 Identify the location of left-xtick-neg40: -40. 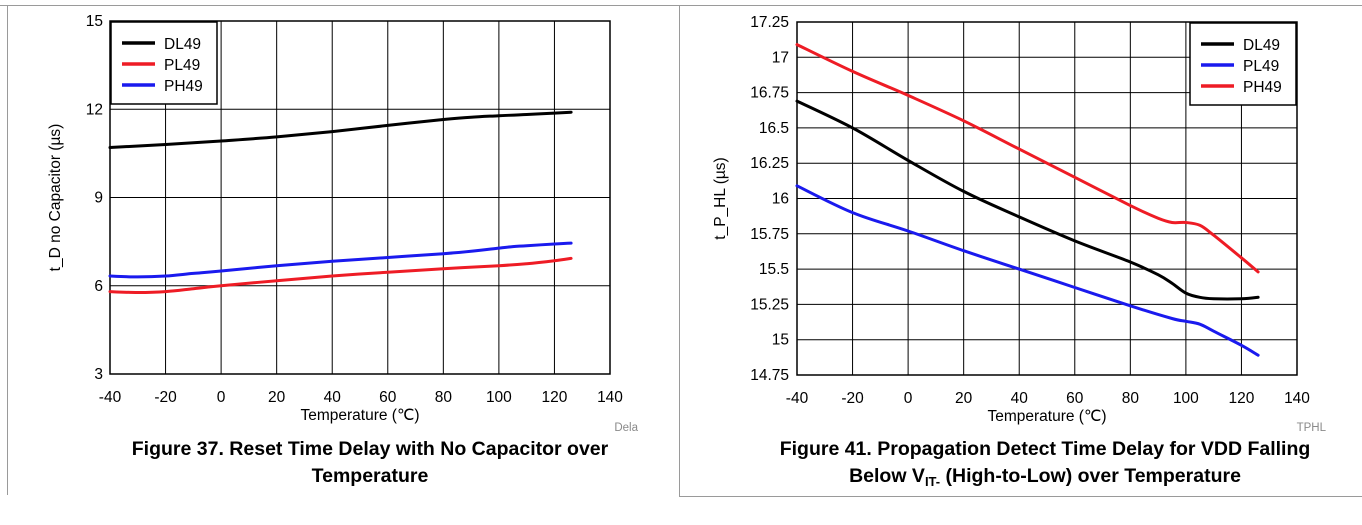
(110, 397).